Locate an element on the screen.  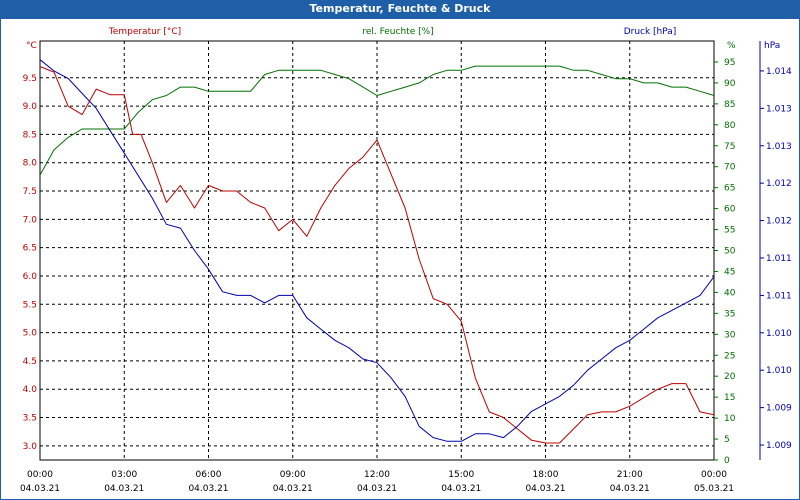
temperature-axis-label: Temperatur [°C] is located at coordinates (144, 32).